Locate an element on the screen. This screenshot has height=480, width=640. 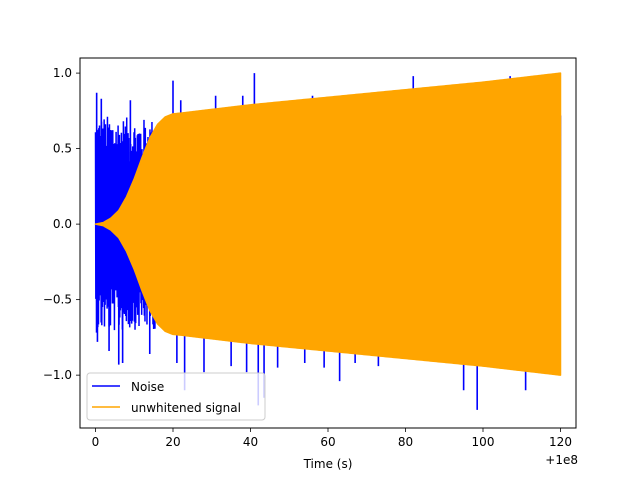
x-tick-label: 0 is located at coordinates (96, 442).